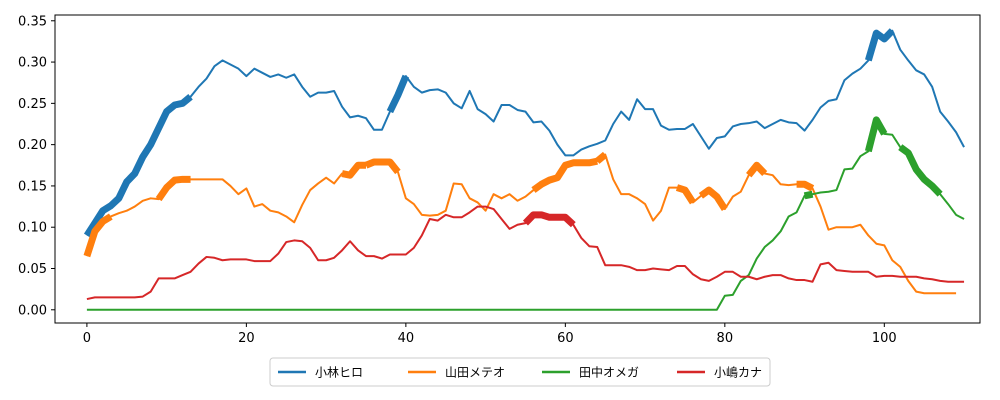 The height and width of the screenshot is (400, 1000). Describe the element at coordinates (32, 310) in the screenshot. I see `y-tick-label-0: 0.00` at that location.